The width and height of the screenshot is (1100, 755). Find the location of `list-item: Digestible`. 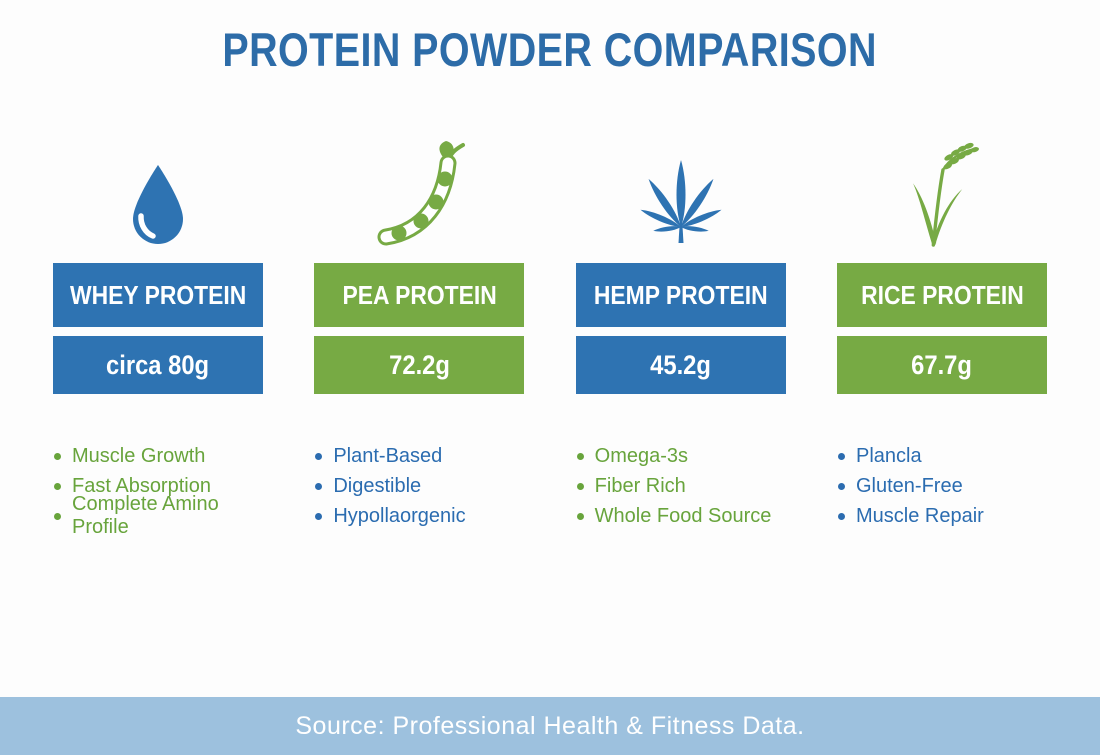

list-item: Digestible is located at coordinates (419, 486).